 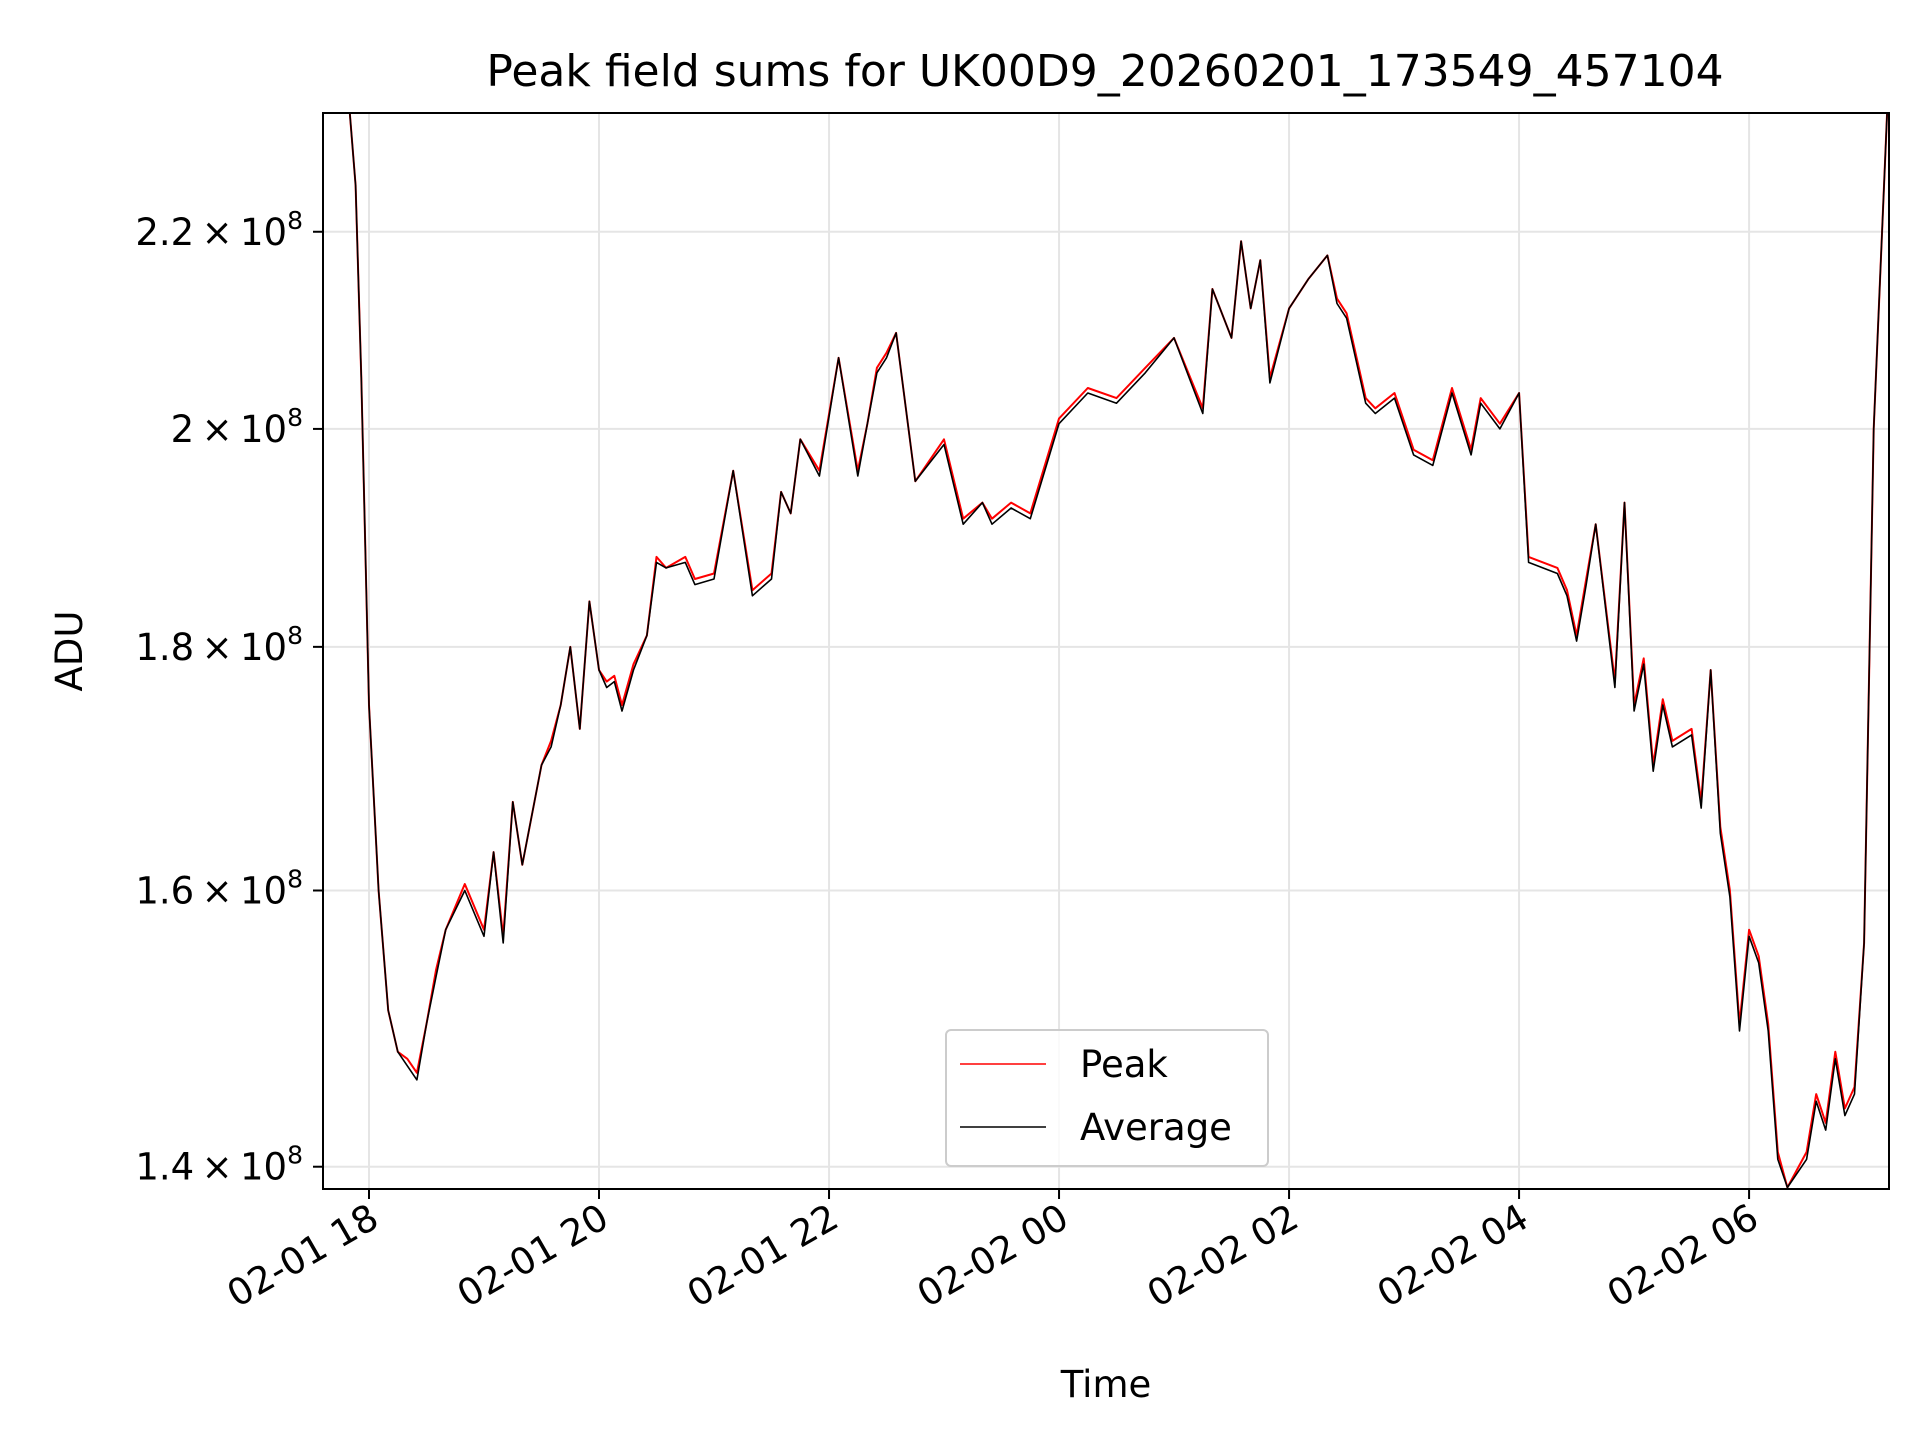 What do you see at coordinates (164, 1167) in the screenshot?
I see `y-tick-mantissa: 1.4` at bounding box center [164, 1167].